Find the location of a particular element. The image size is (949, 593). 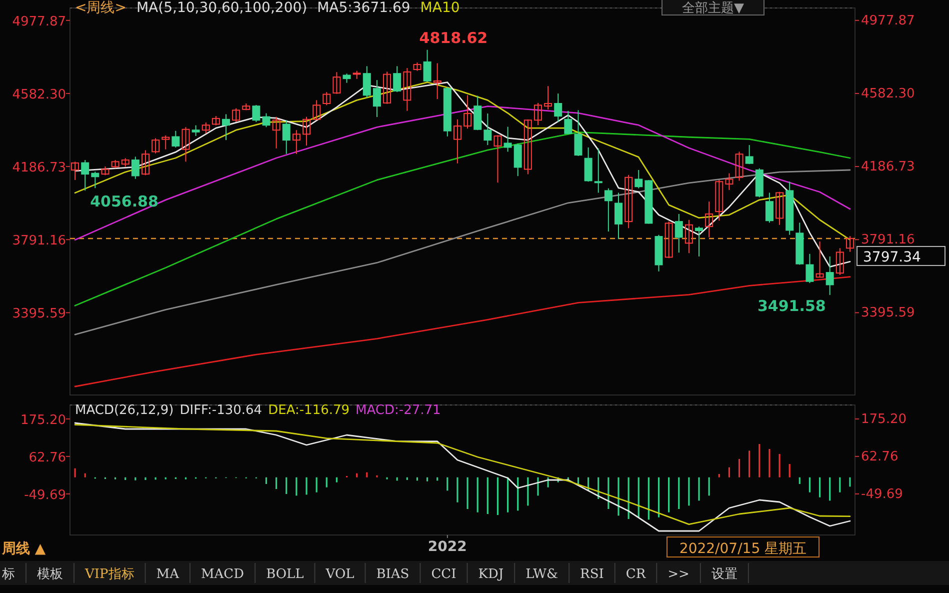

text: KDJ is located at coordinates (491, 574).